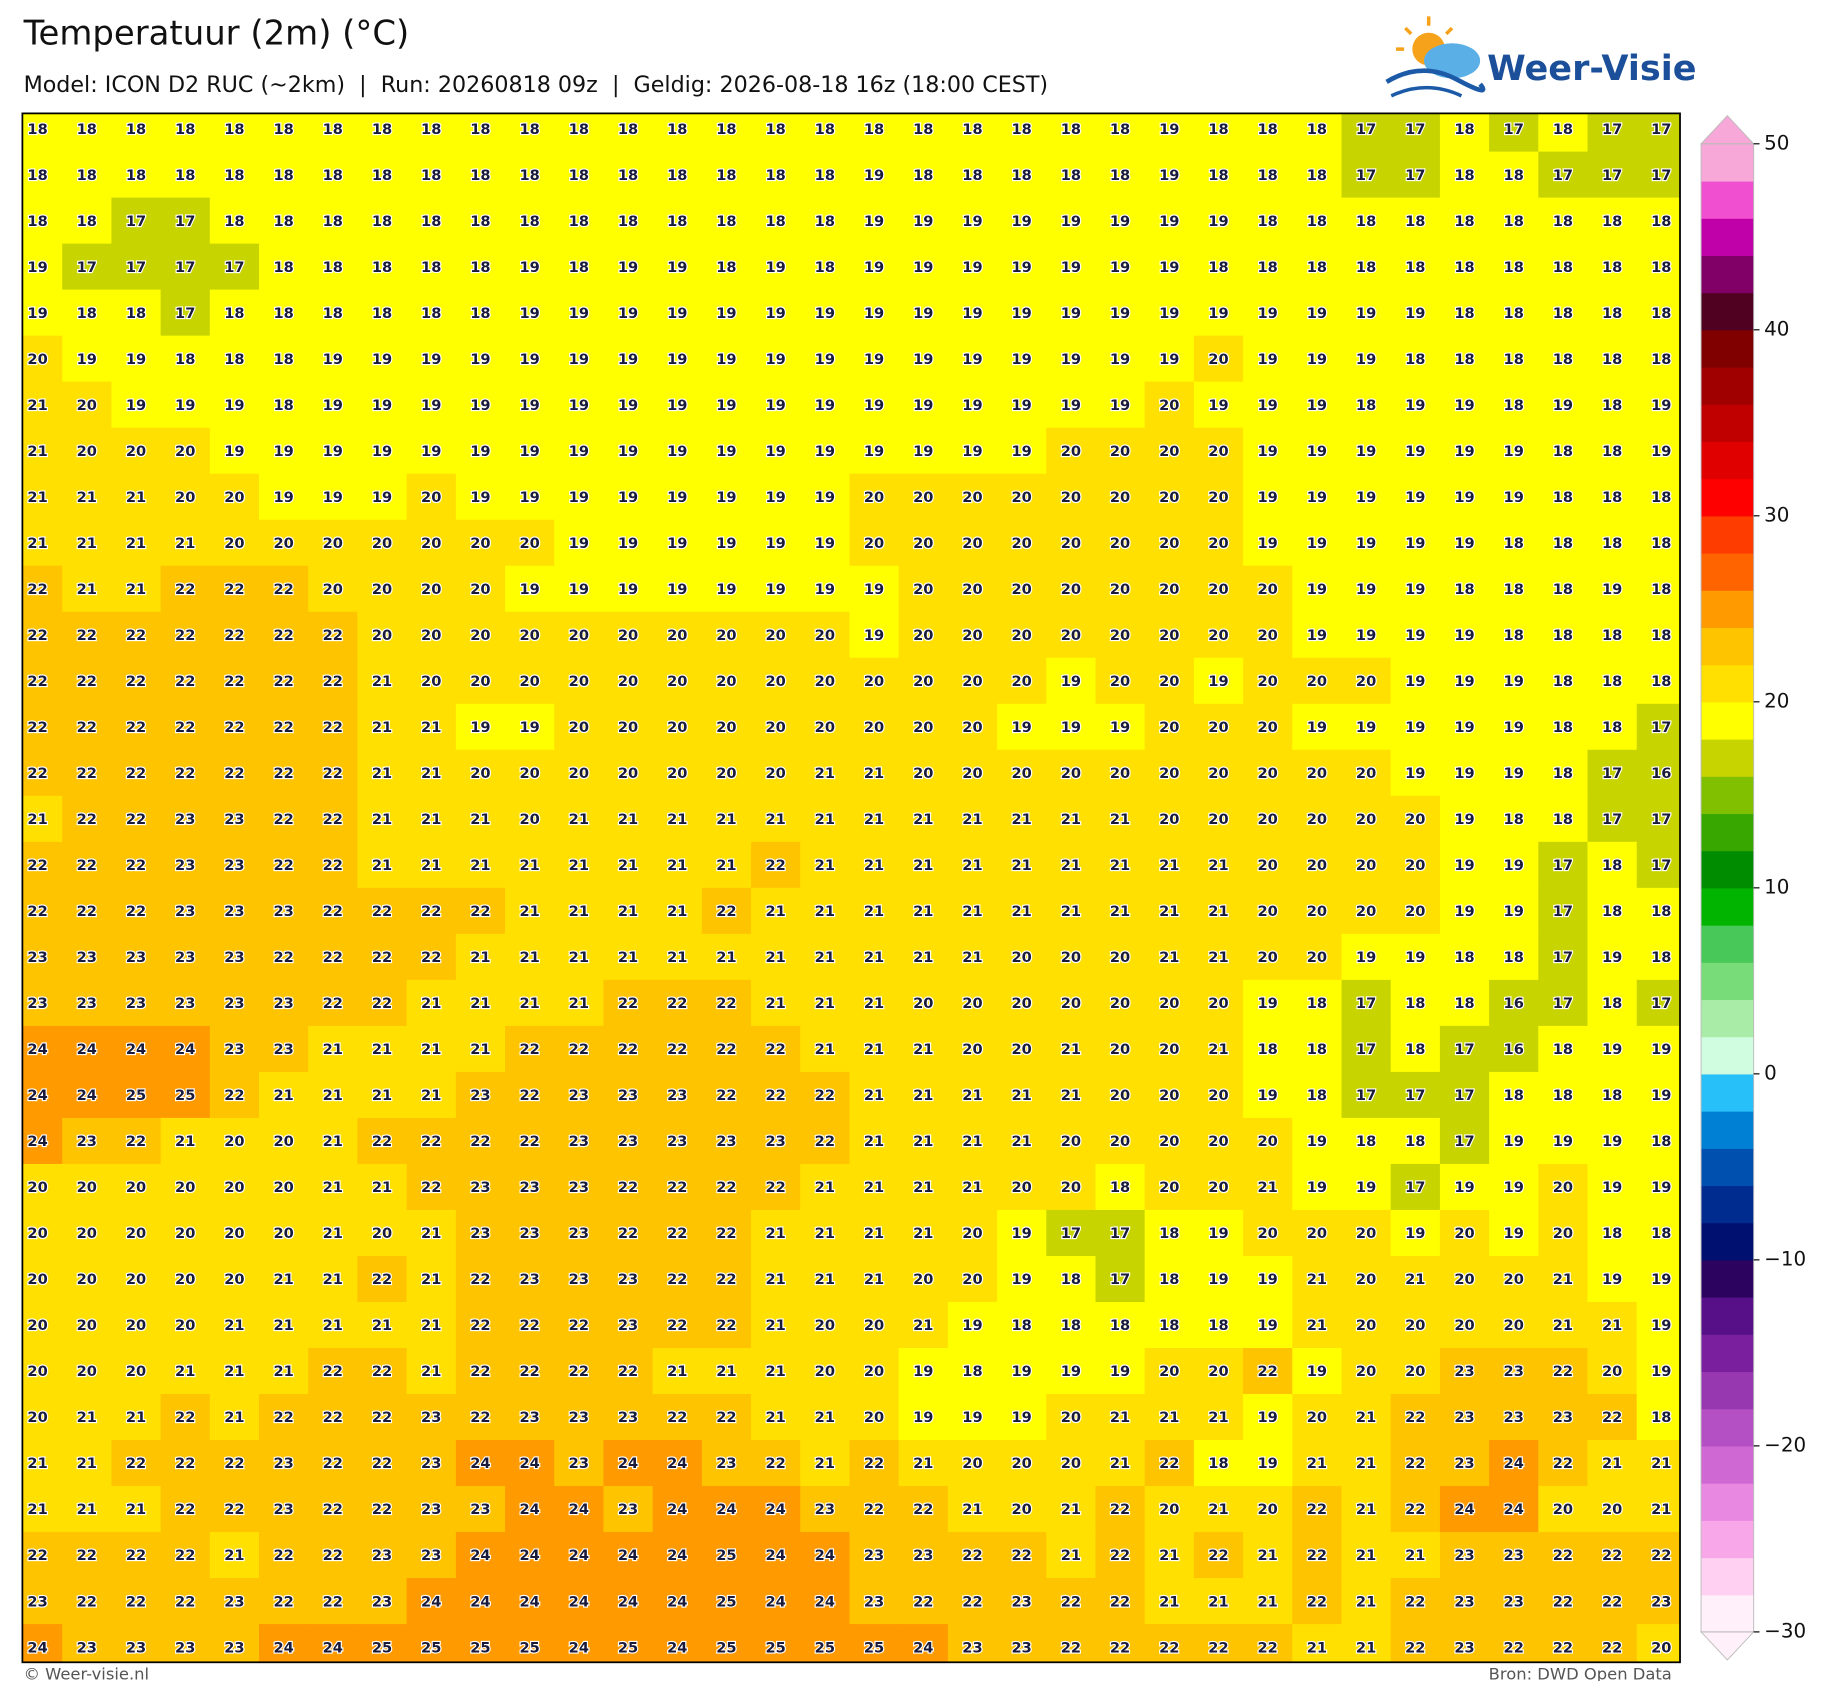  What do you see at coordinates (677, 1601) in the screenshot?
I see `temperature-label: 24` at bounding box center [677, 1601].